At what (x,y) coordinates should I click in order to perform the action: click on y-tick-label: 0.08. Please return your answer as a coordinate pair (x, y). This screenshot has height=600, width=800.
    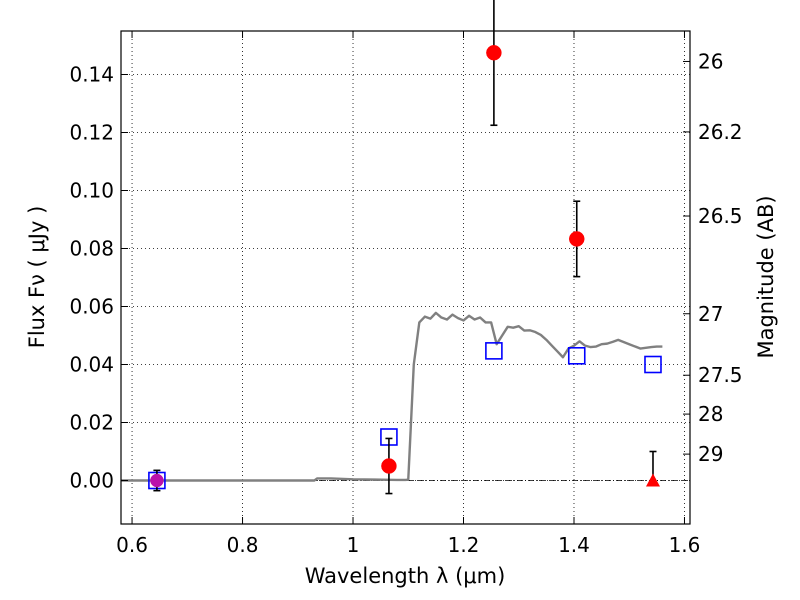
    Looking at the image, I should click on (91, 249).